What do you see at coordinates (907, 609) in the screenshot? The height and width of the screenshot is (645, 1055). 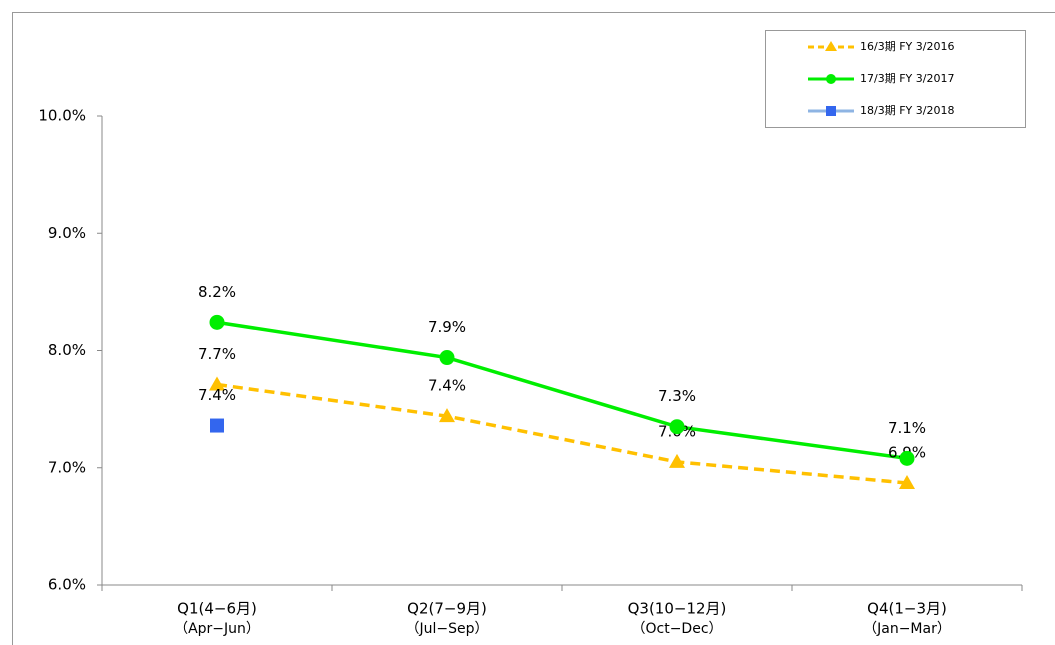 I see `x-tick-label: Q4(1−3月)` at bounding box center [907, 609].